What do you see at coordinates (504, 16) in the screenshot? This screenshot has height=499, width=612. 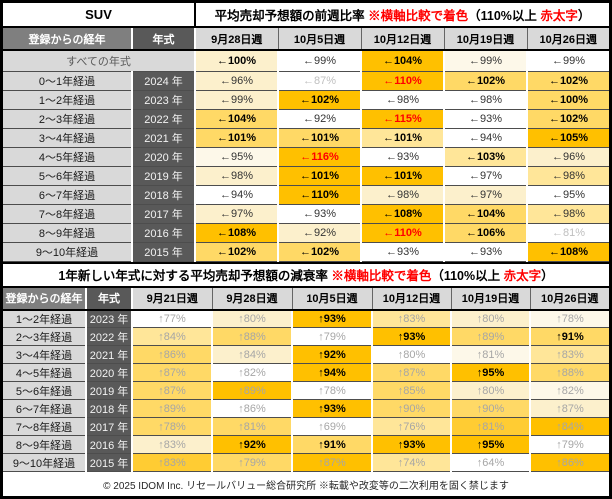 I see `title-text: （110%以上` at bounding box center [504, 16].